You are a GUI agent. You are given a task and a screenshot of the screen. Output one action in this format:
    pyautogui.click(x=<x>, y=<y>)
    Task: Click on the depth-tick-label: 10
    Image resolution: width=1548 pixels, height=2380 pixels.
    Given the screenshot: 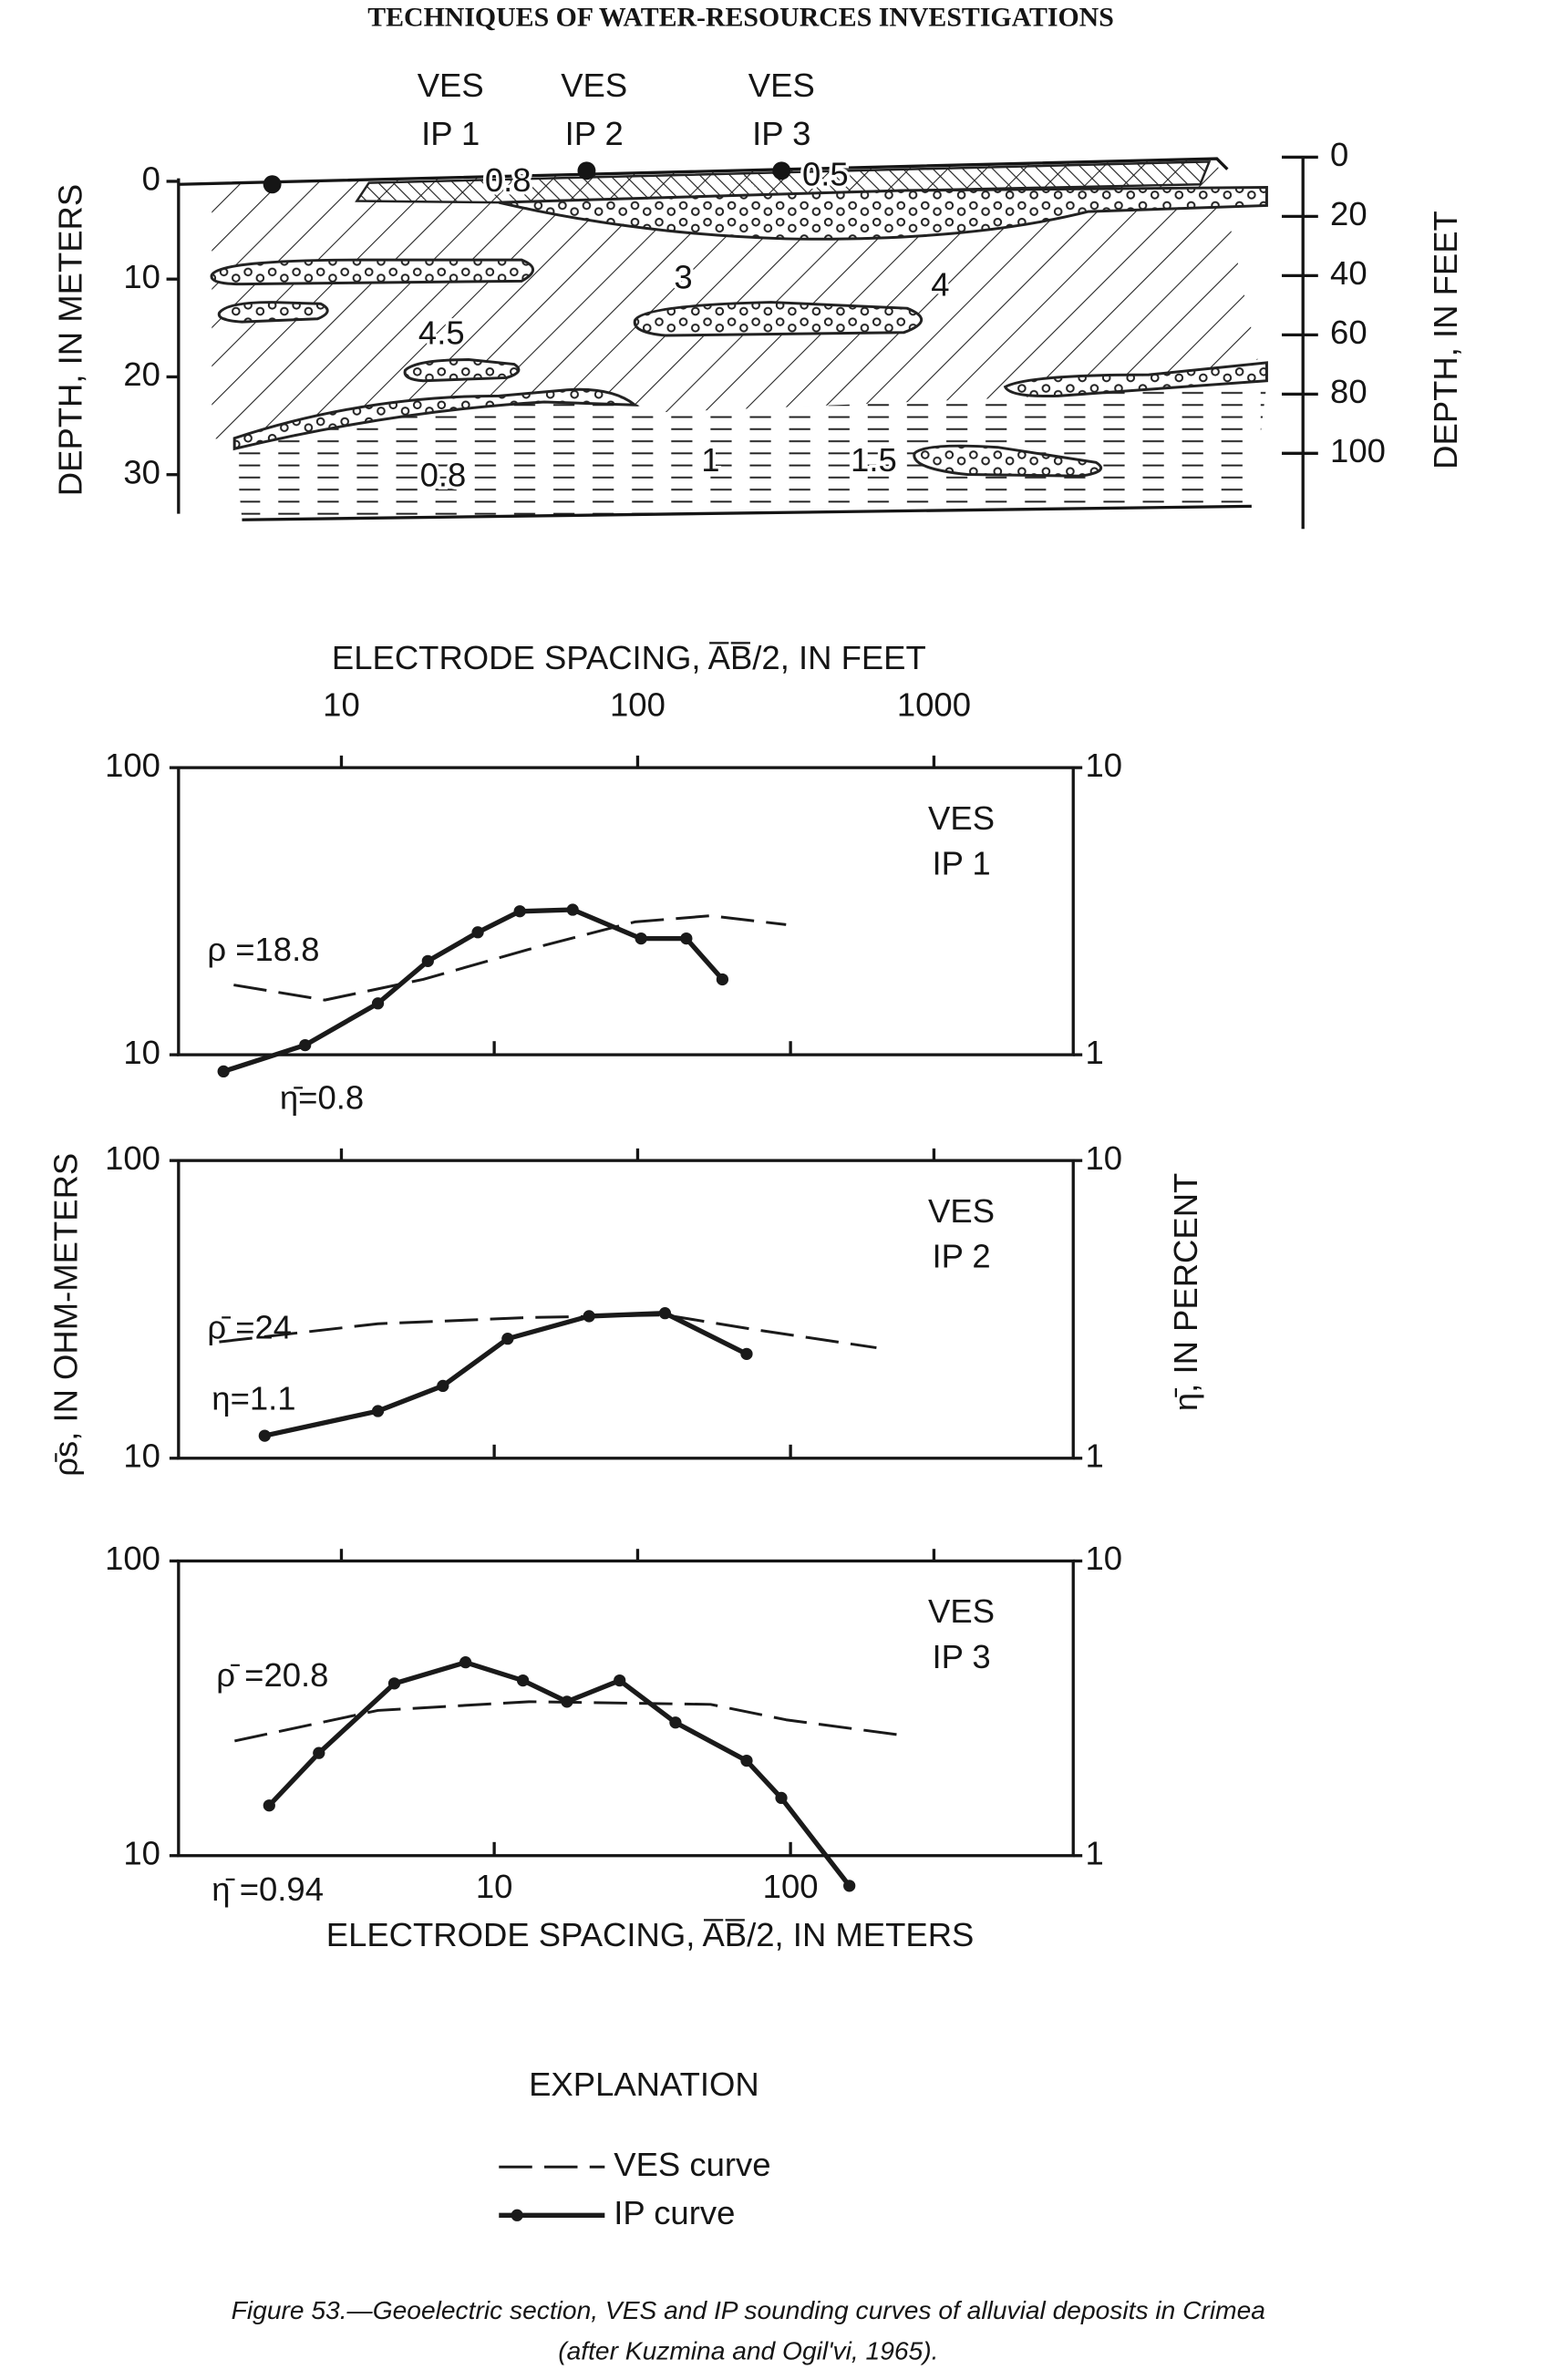 What is the action you would take?
    pyautogui.click(x=141, y=277)
    